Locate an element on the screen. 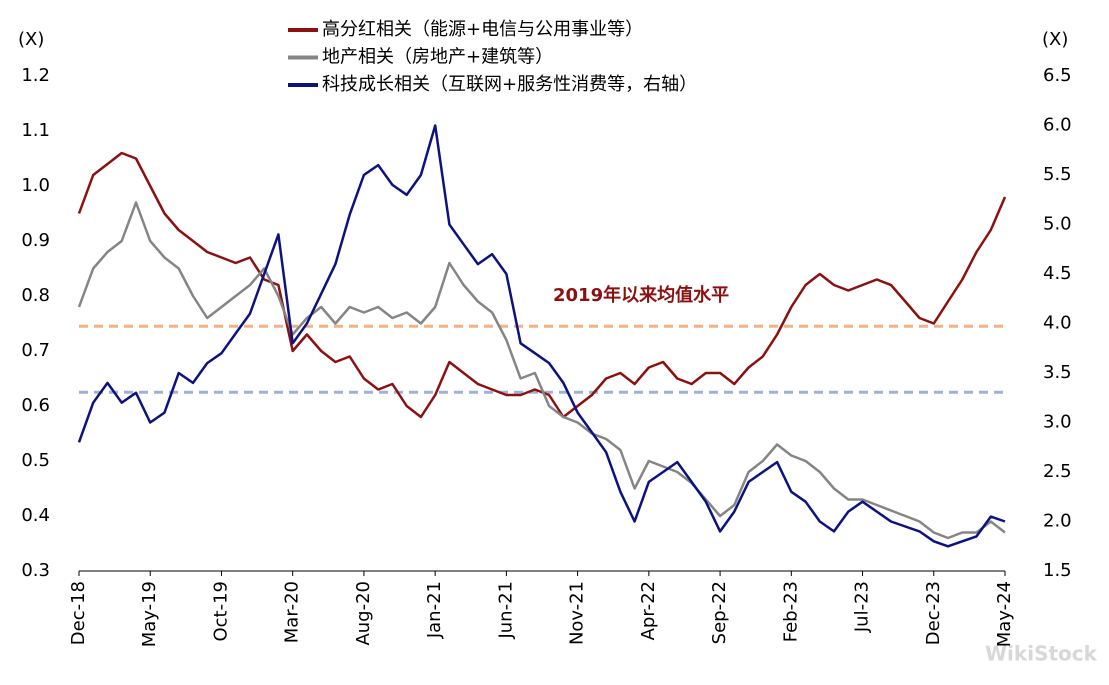  y2-tick-label: 6.0 is located at coordinates (1057, 125).